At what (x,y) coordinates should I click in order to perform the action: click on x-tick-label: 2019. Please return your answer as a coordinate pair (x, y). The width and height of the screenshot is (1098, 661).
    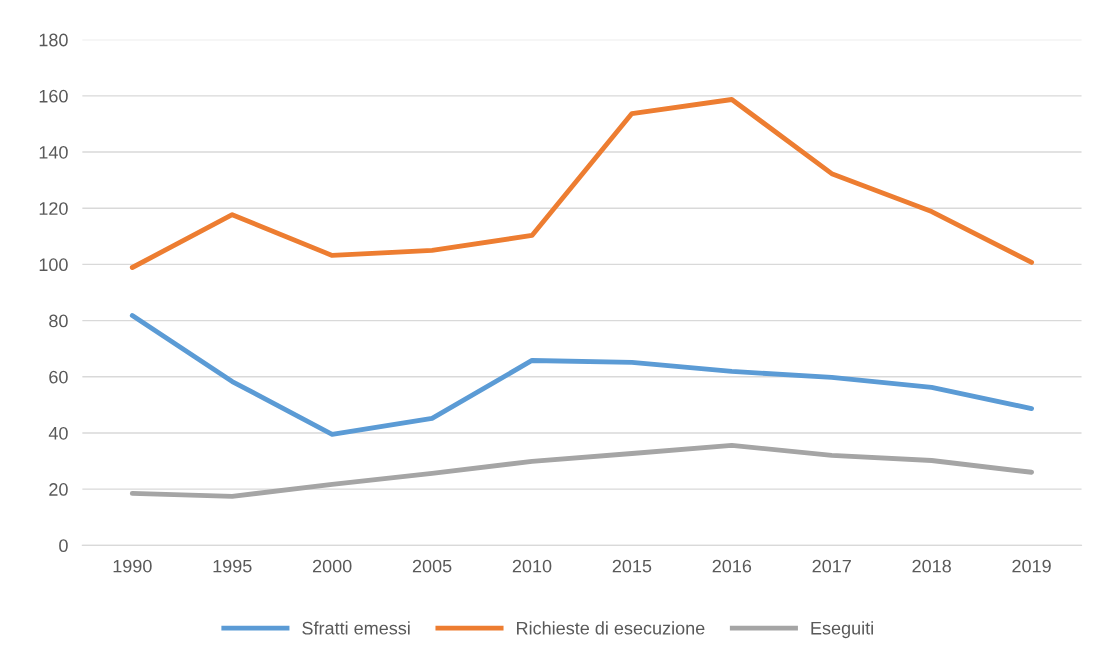
    Looking at the image, I should click on (1031, 566).